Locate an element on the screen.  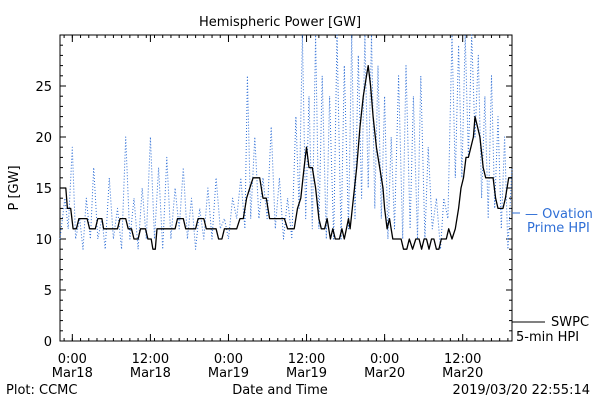
legend-swpc-line2: 5-min HPI is located at coordinates (547, 337).